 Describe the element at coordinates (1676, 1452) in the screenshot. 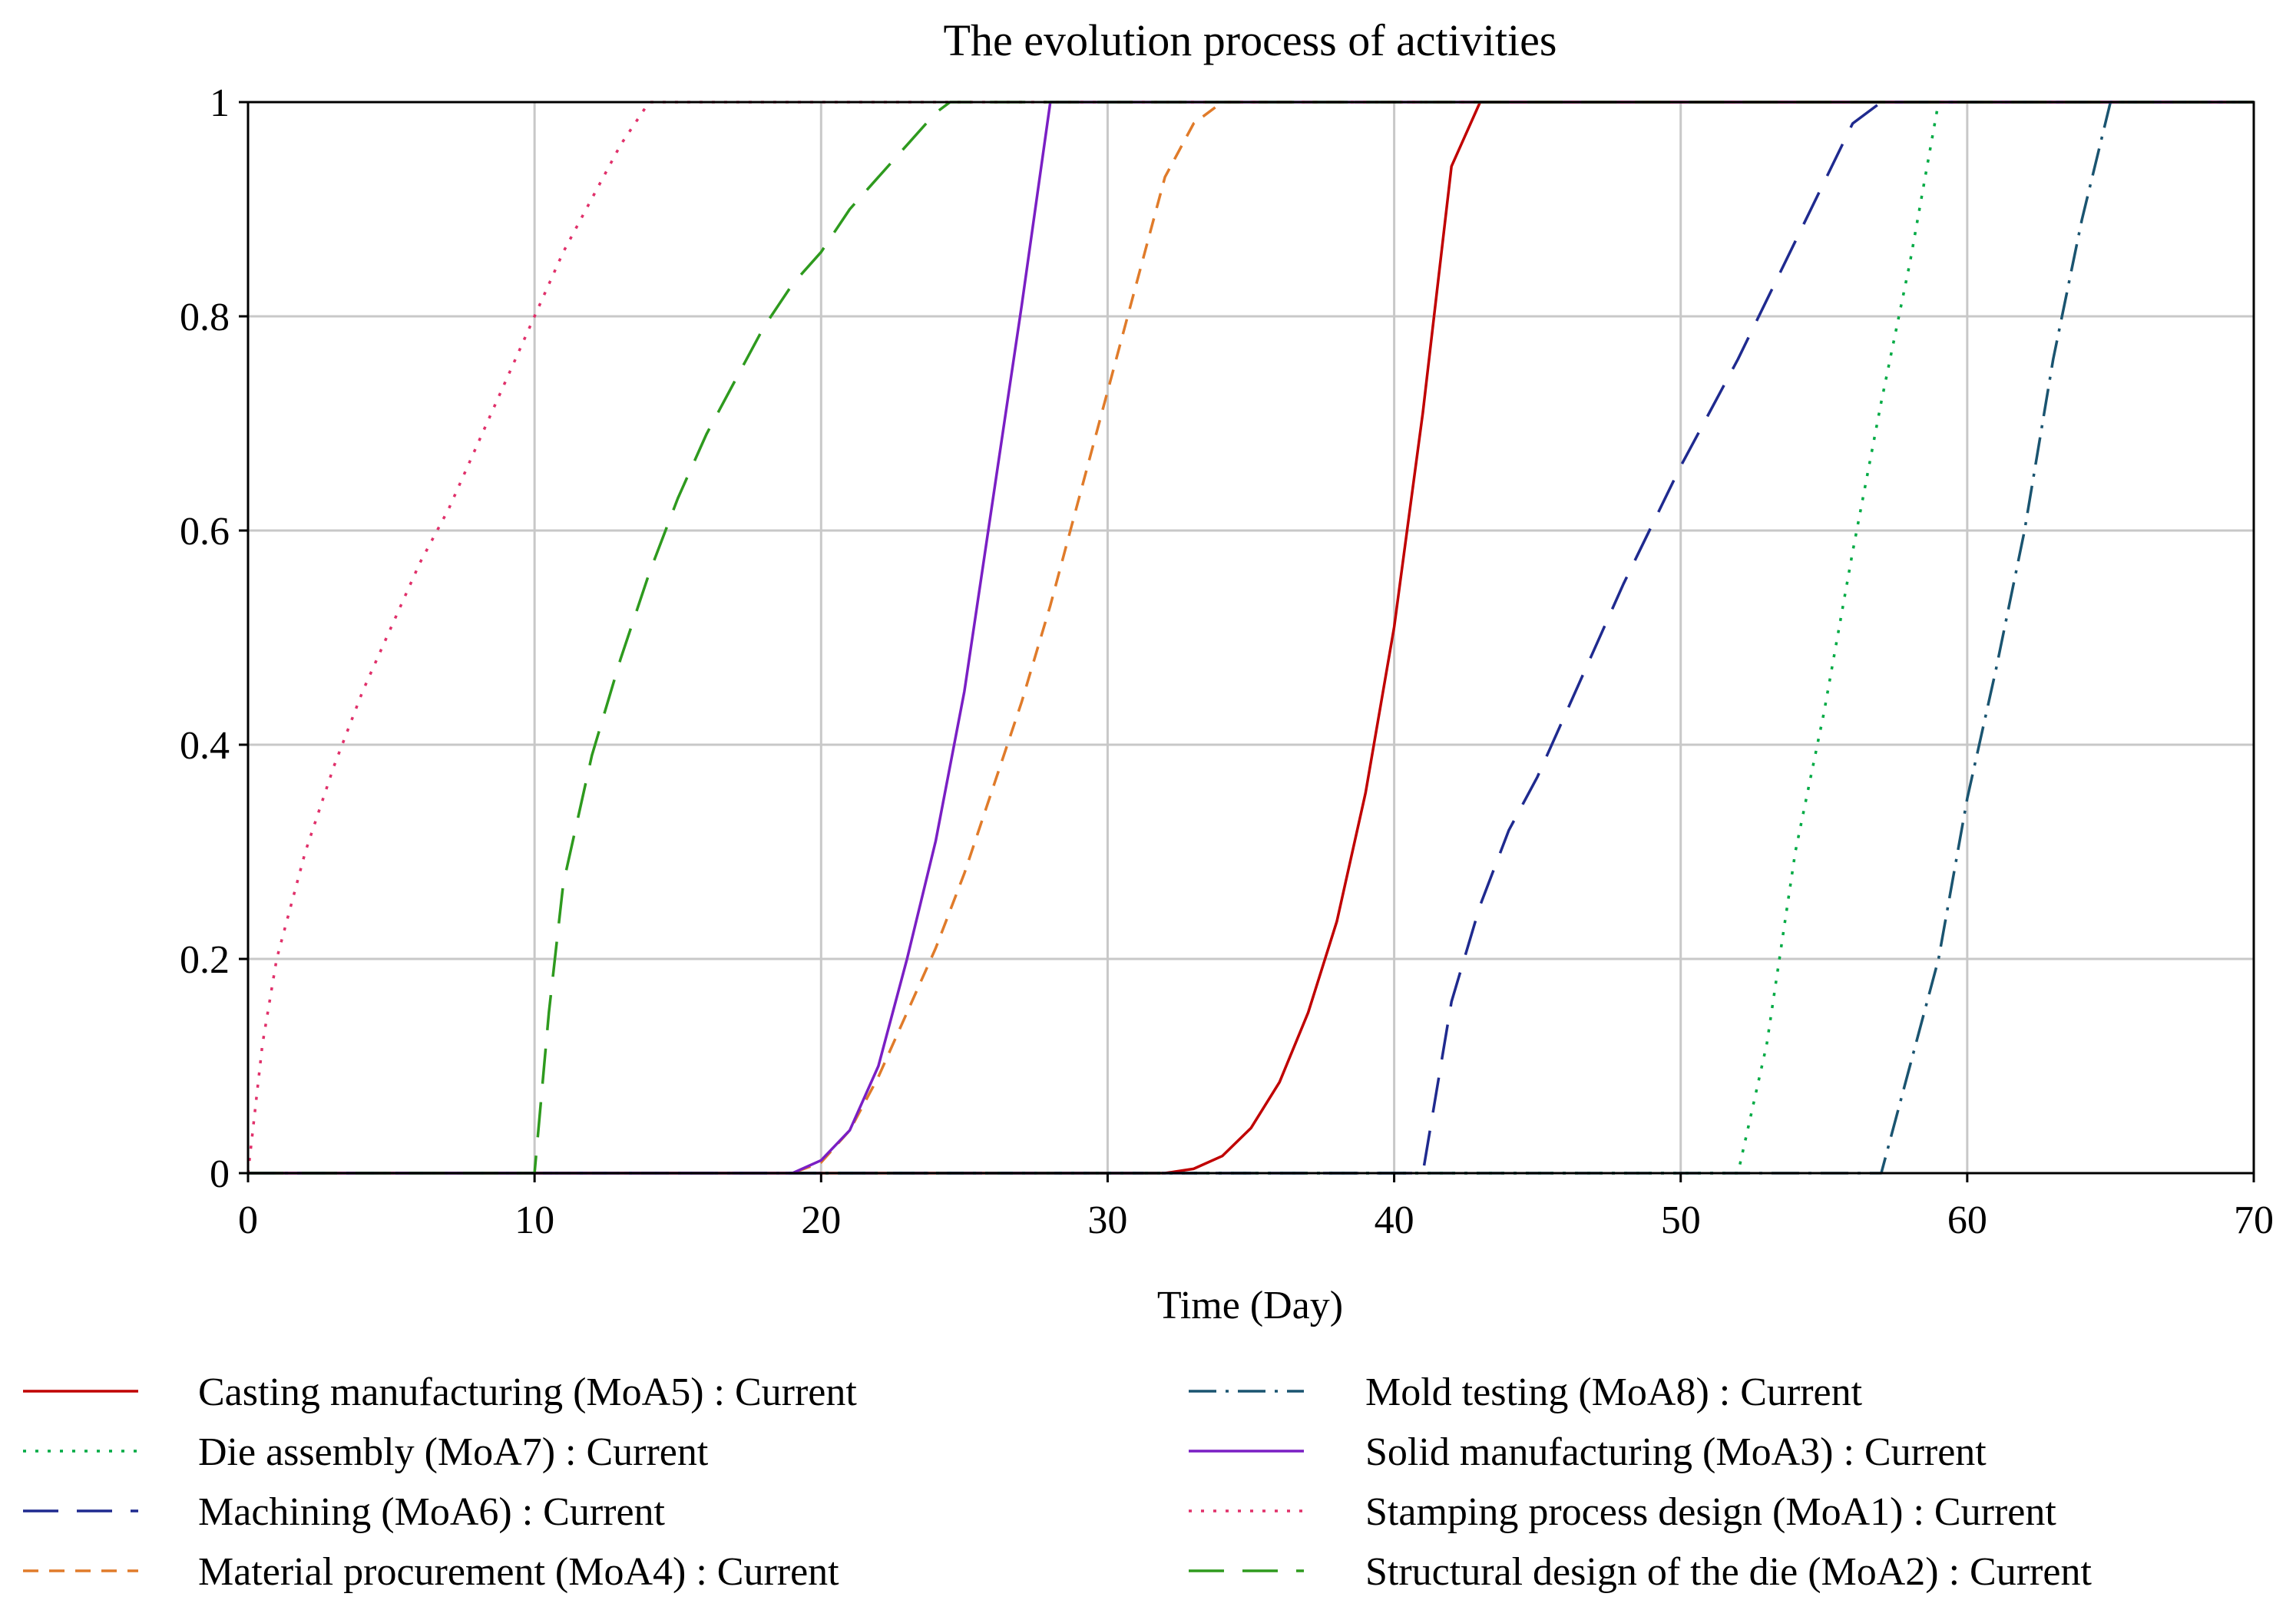

I see `legend-label: Solid manufacturing (MoA3) : Current` at that location.